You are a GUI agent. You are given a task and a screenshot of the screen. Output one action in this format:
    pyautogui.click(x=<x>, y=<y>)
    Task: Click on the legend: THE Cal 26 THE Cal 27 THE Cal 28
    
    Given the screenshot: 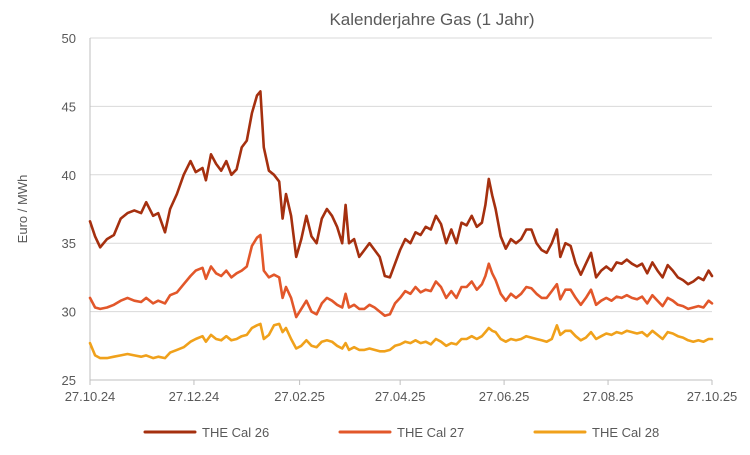 What is the action you would take?
    pyautogui.click(x=401, y=432)
    